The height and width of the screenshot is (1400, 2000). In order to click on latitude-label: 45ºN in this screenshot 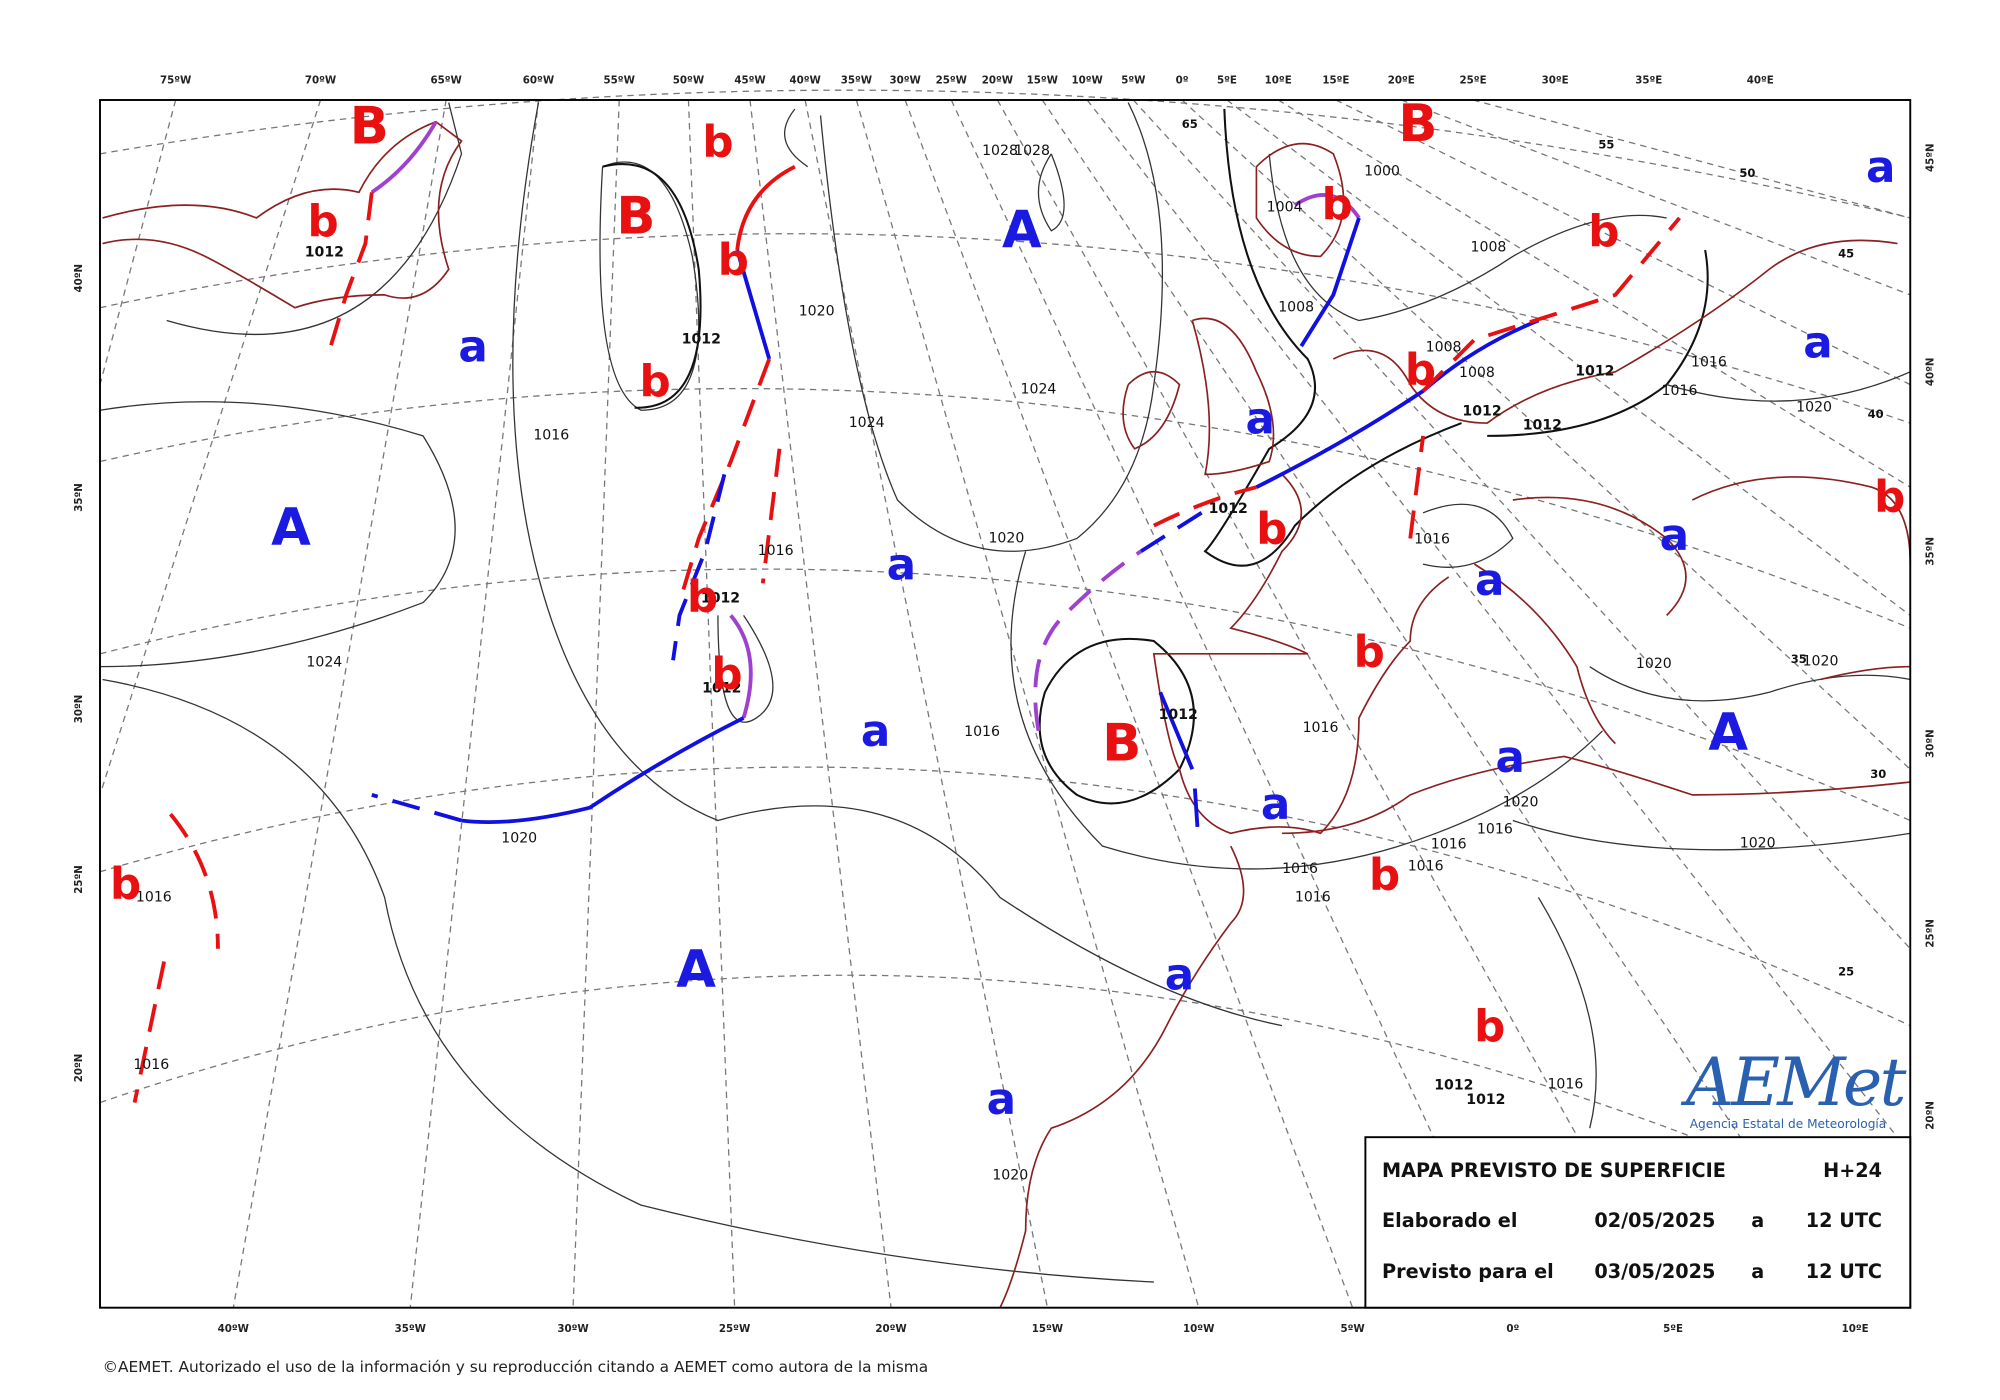, I will do `click(1930, 157)`.